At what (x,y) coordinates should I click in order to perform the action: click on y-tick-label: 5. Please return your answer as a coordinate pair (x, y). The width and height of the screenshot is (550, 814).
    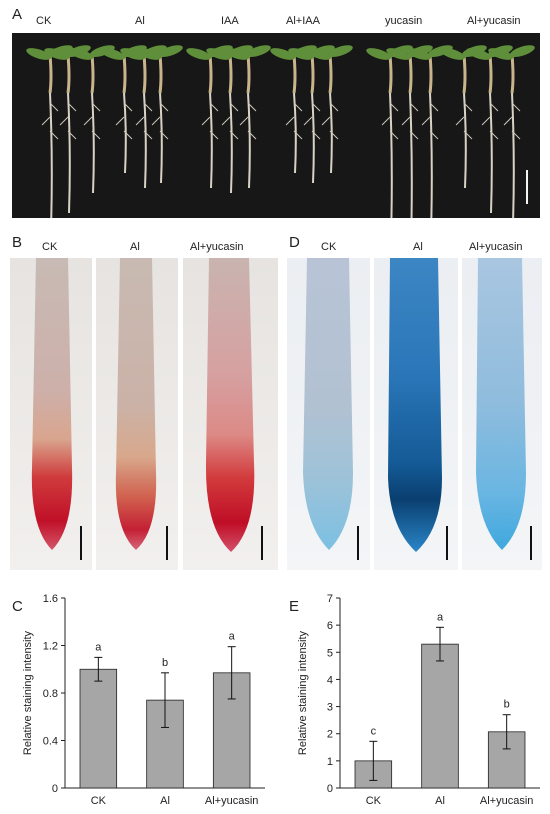
    Looking at the image, I should click on (330, 653).